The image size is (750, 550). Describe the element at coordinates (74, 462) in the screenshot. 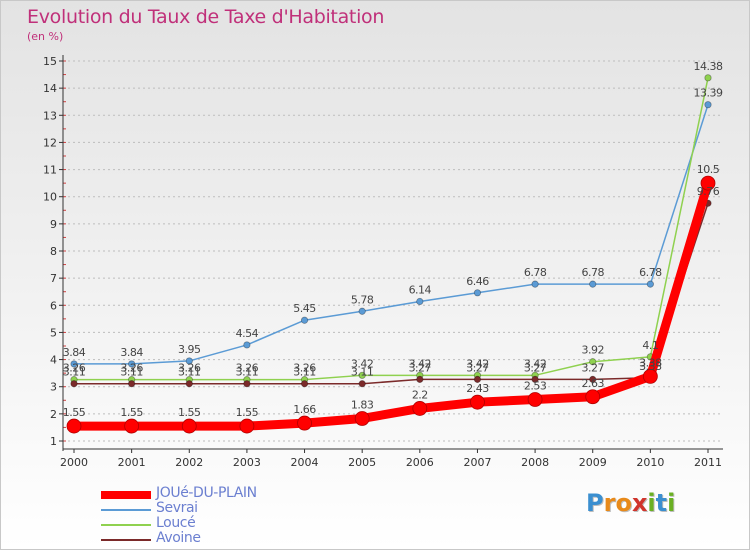

I see `x-tick-label: 2000` at that location.